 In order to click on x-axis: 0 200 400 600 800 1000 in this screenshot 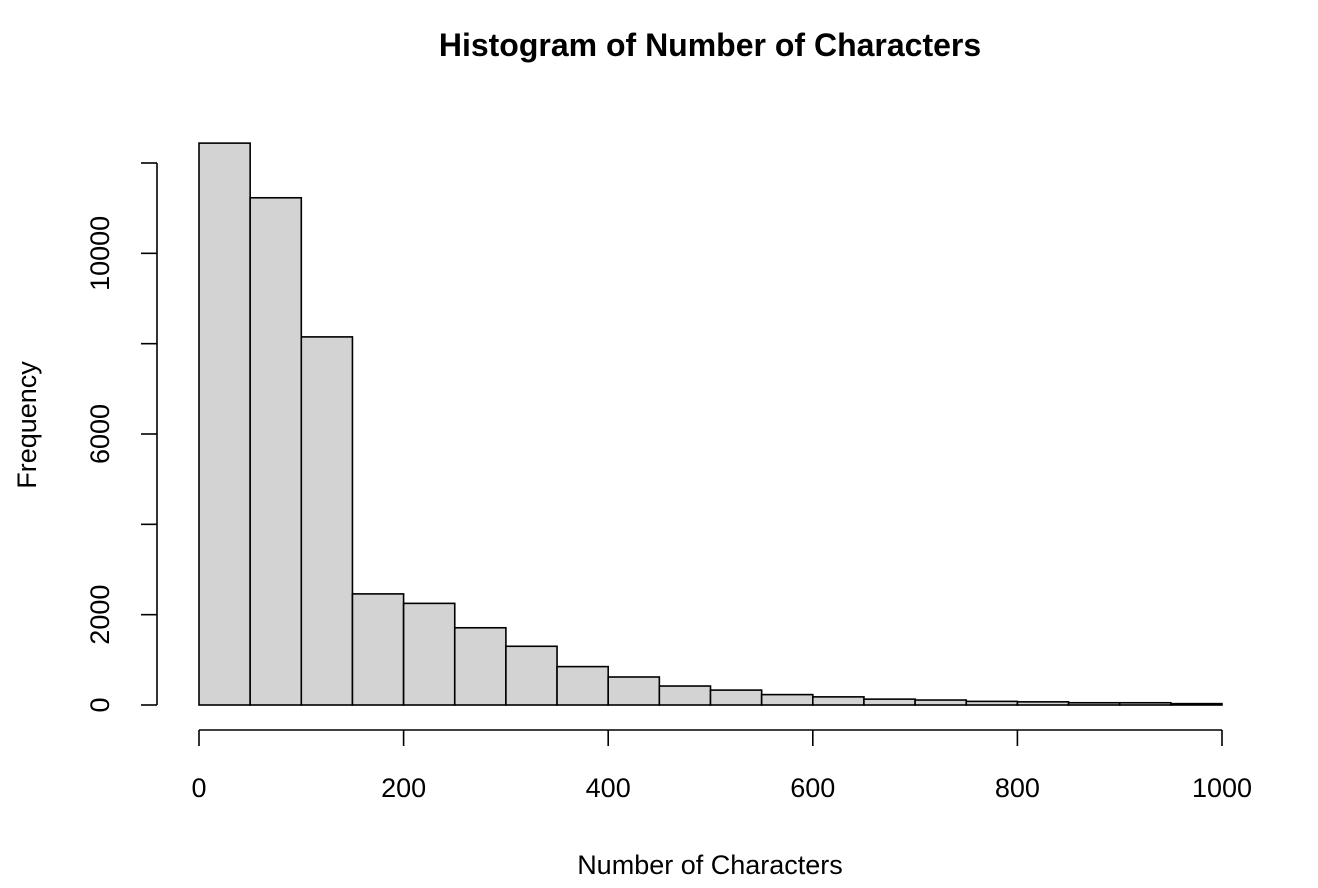, I will do `click(721, 766)`.